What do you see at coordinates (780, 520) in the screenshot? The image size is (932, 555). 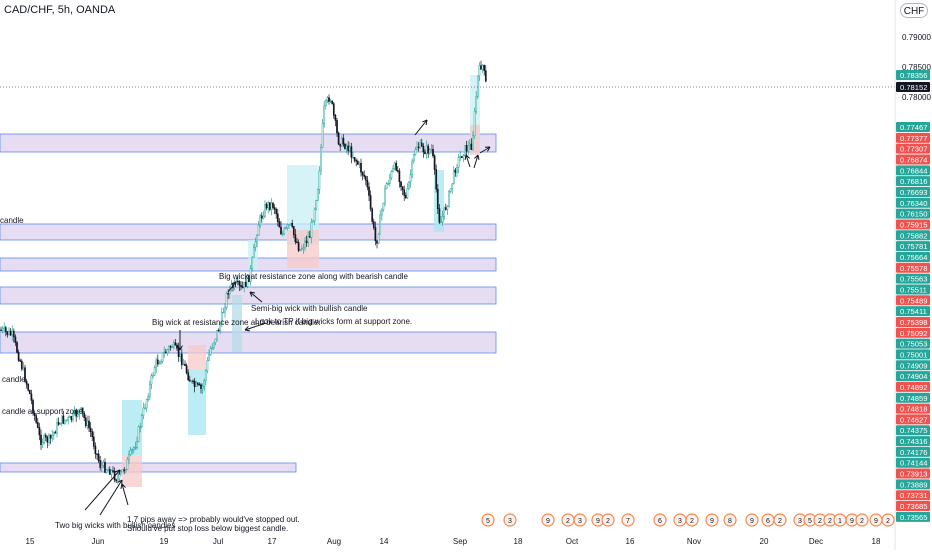 I see `event-marker-icon: 2` at bounding box center [780, 520].